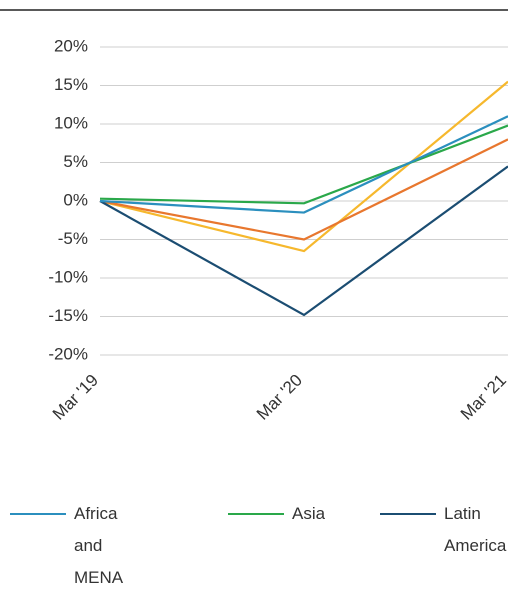 The height and width of the screenshot is (594, 508). I want to click on y-tick-label: 5%, so click(75, 161).